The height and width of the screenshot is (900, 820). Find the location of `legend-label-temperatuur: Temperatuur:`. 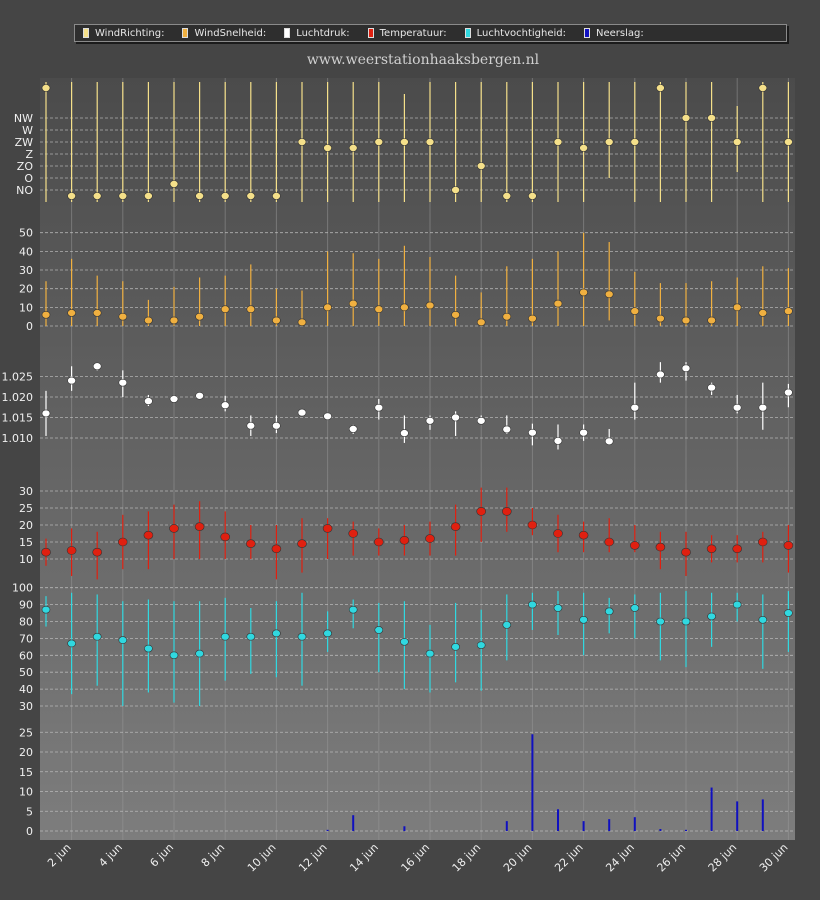

legend-label-temperatuur: Temperatuur: is located at coordinates (413, 33).